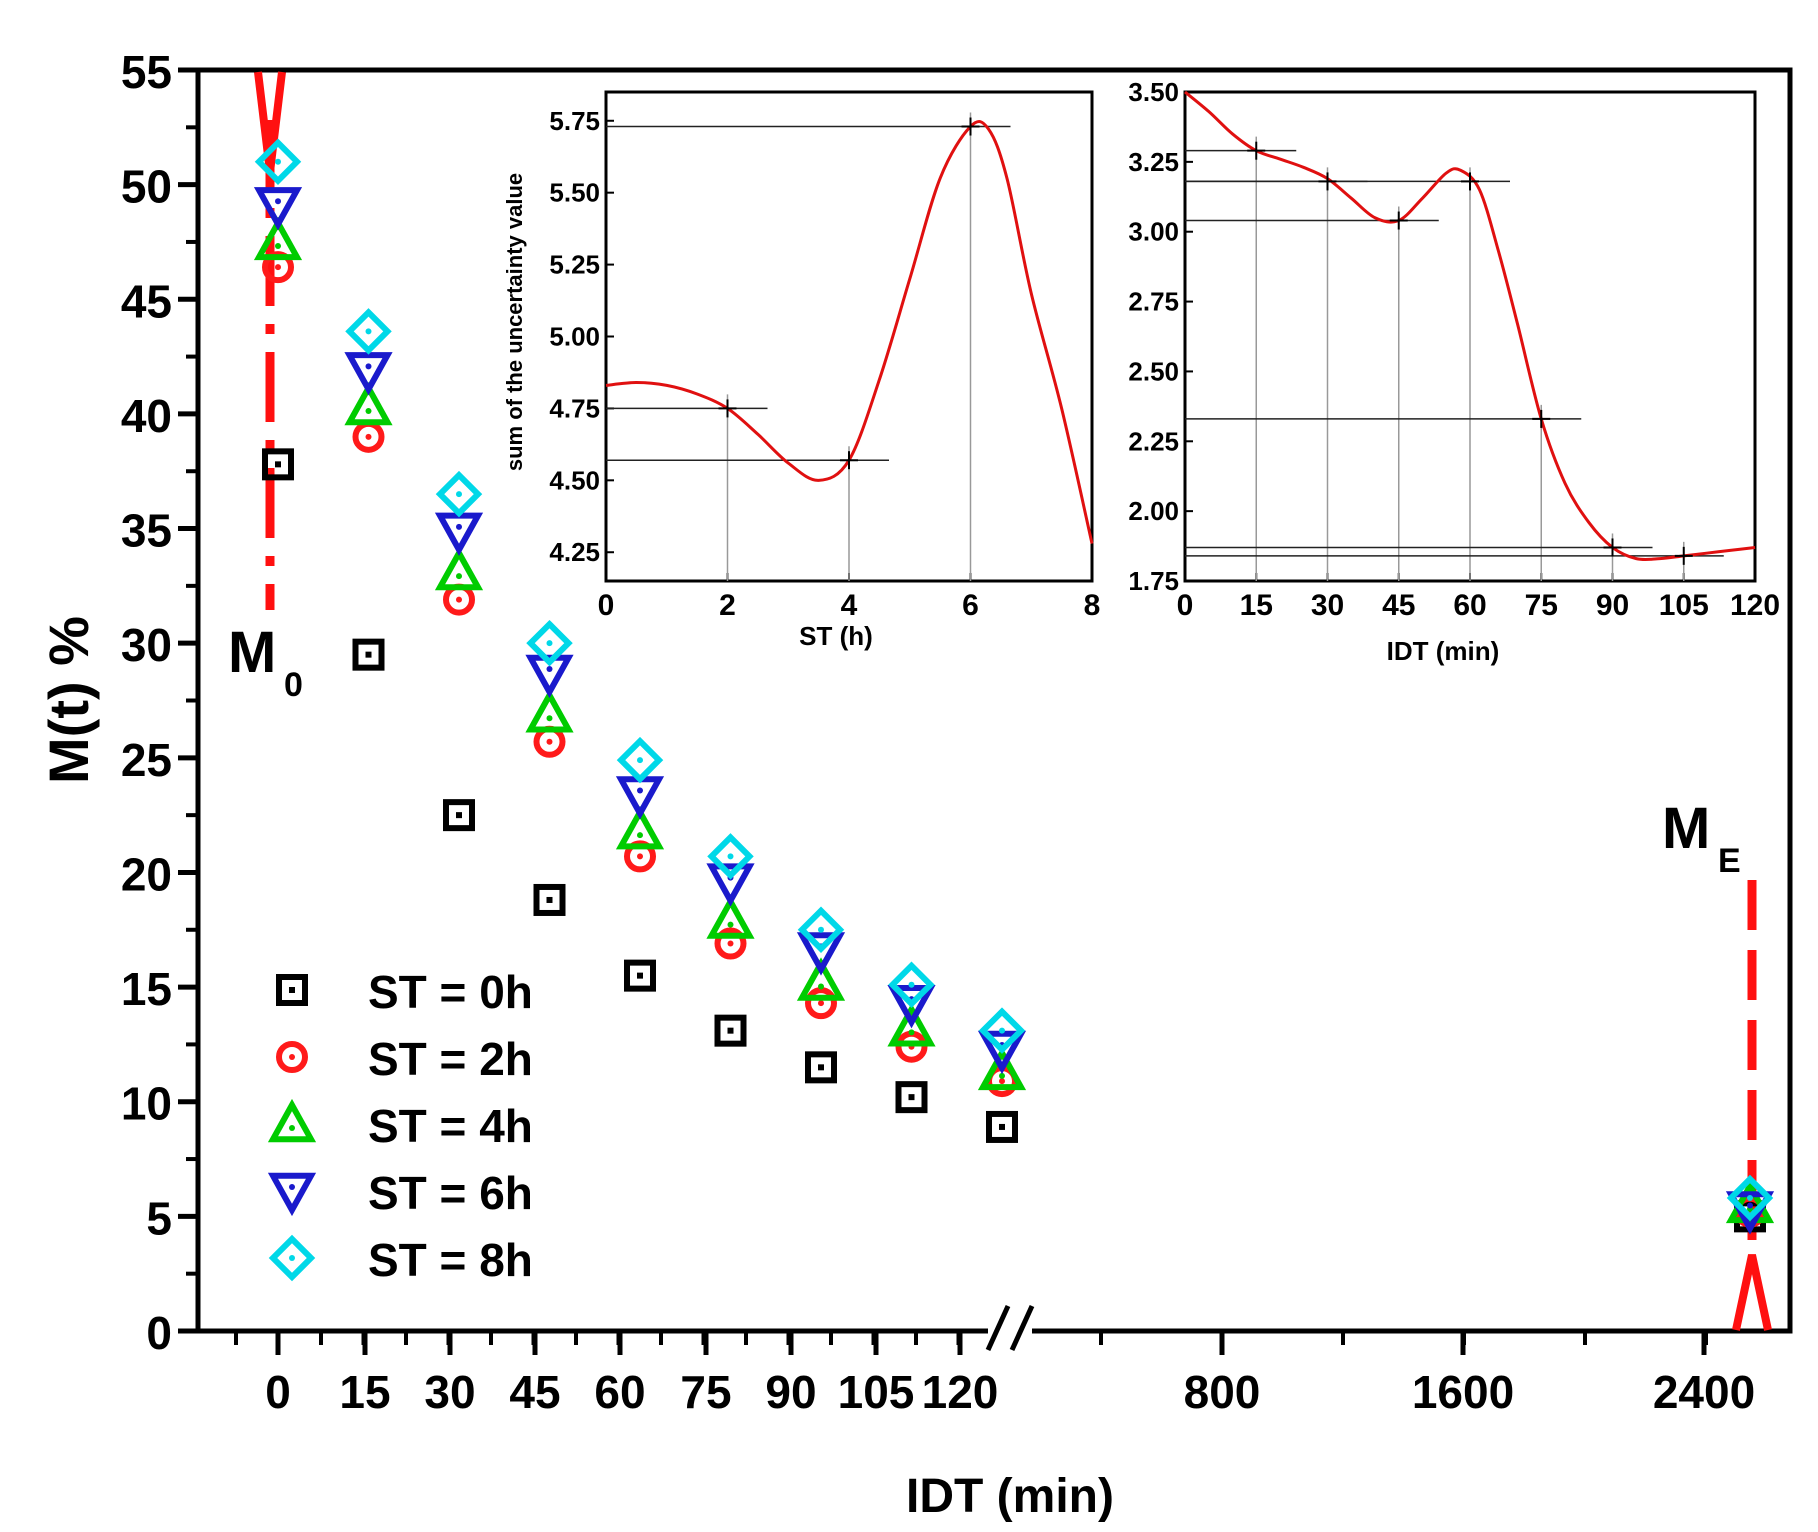 Image resolution: width=1818 pixels, height=1532 pixels. I want to click on inset-y-tick-label: 5.50, so click(574, 193).